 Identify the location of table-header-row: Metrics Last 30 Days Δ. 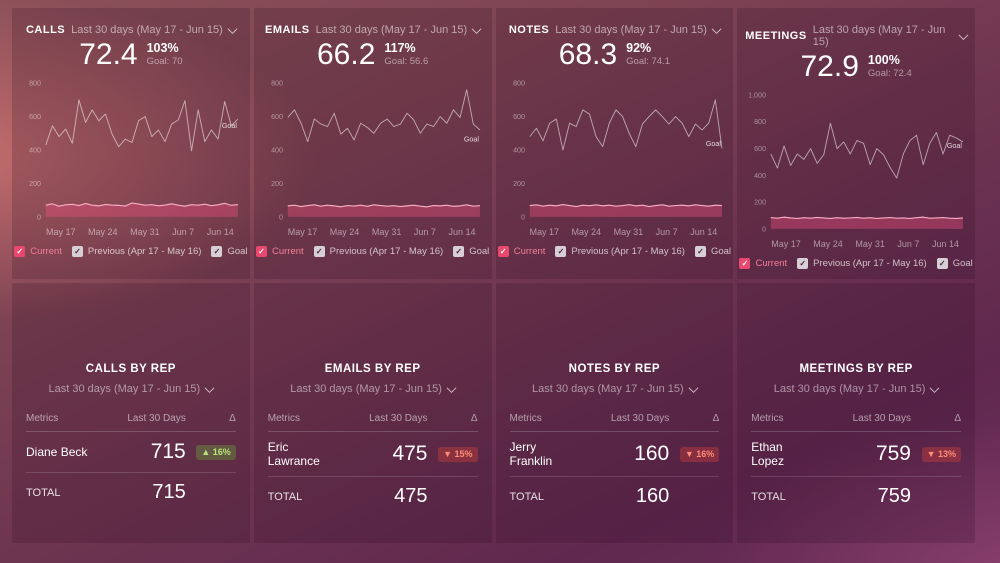
(856, 422).